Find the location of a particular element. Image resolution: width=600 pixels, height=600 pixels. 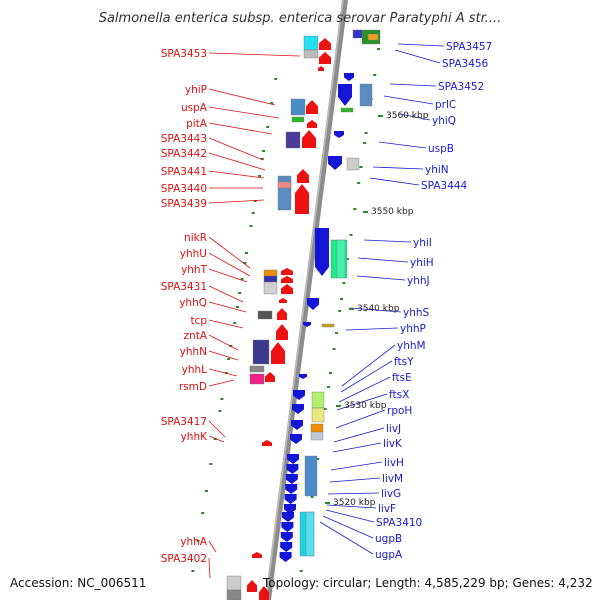

gene-label-spa3442: SPA3442 is located at coordinates (184, 154).